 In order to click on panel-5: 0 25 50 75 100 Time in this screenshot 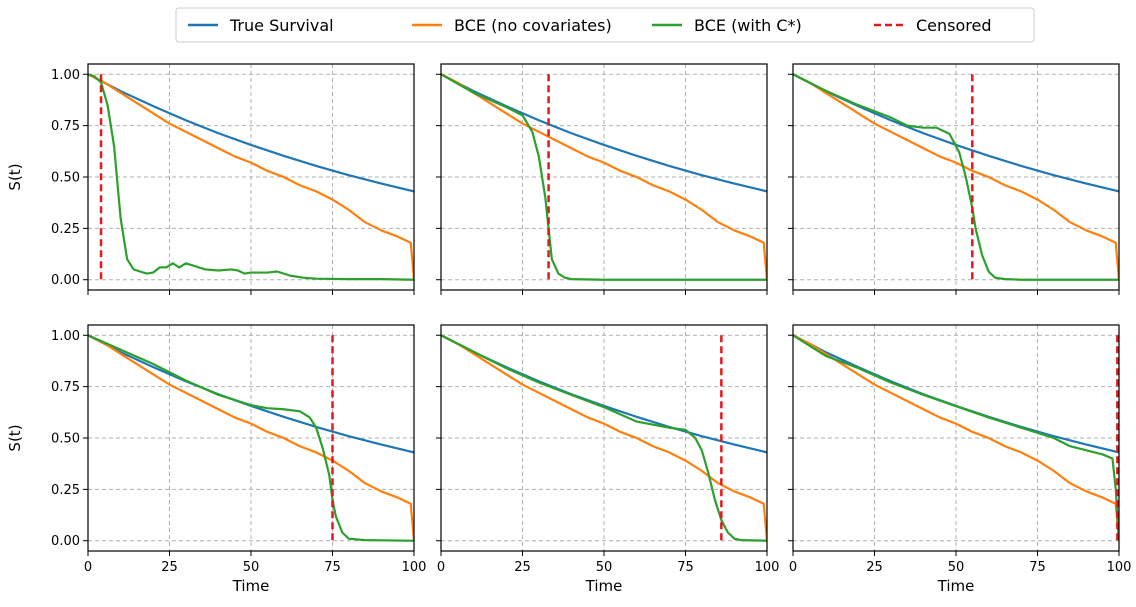, I will do `click(608, 459)`.